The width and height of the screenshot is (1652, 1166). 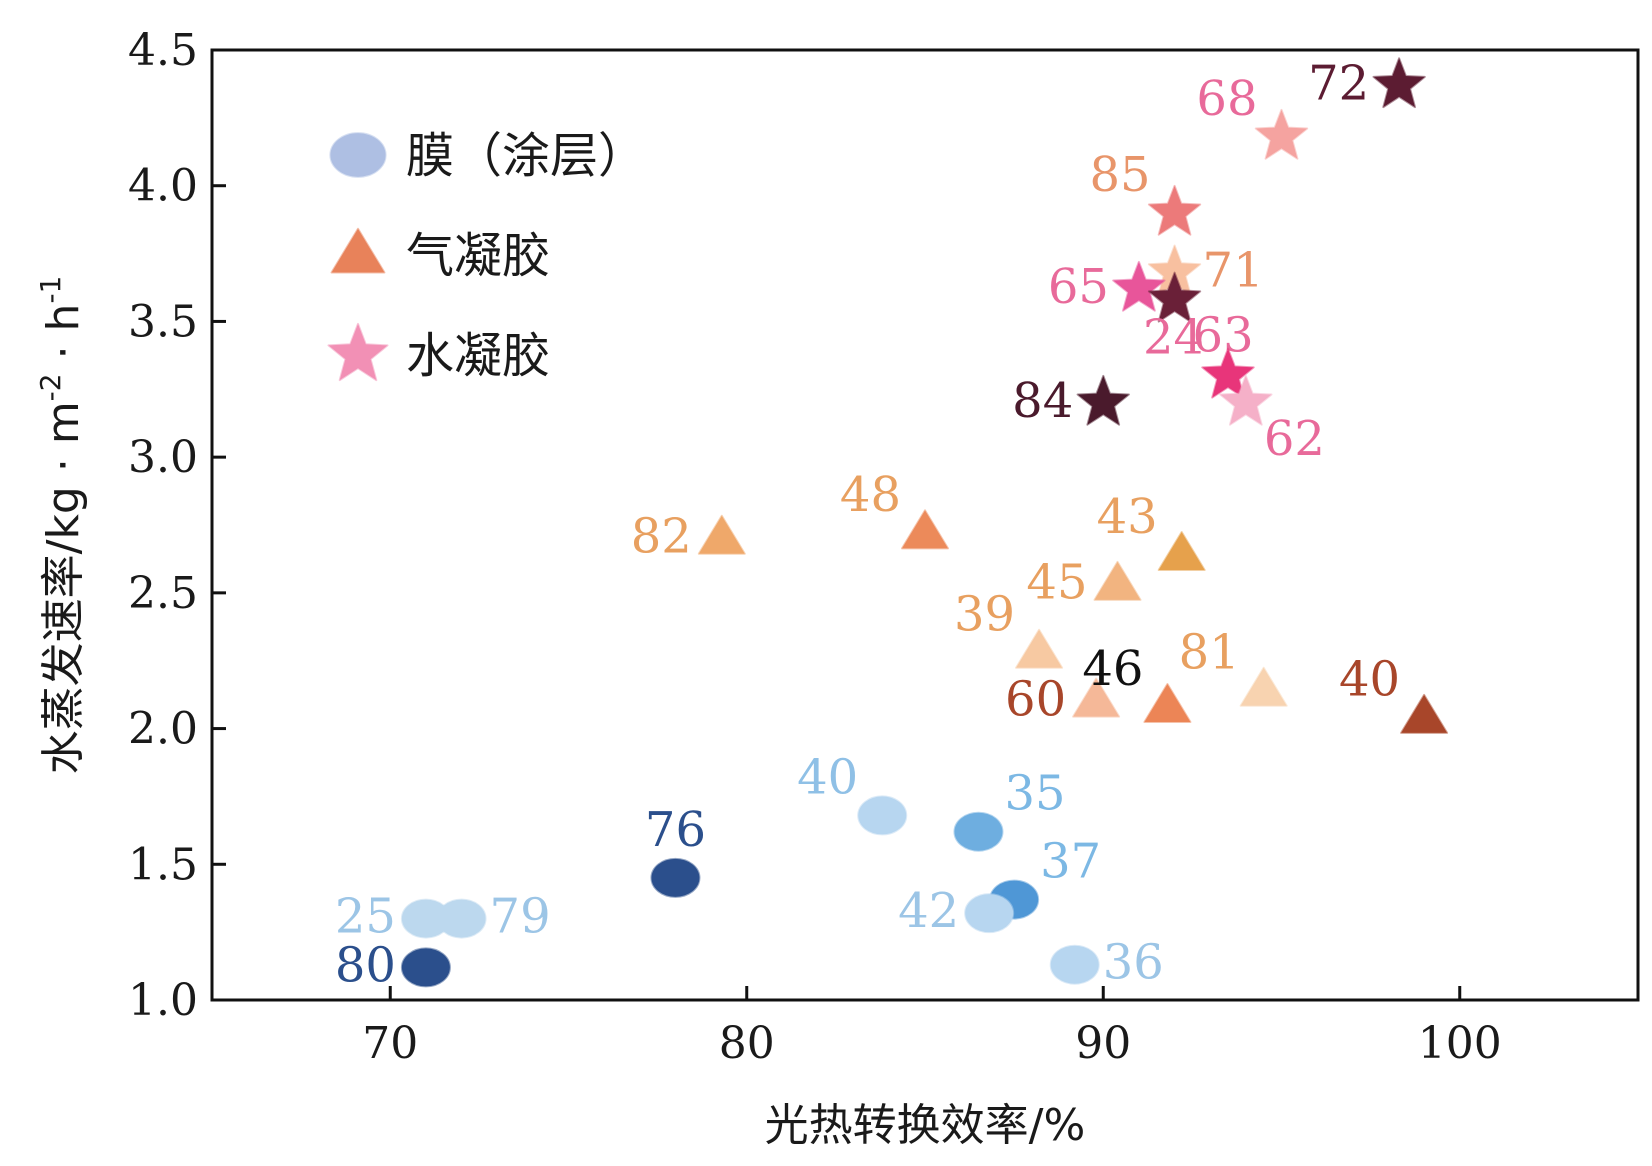 I want to click on point-label: 45, so click(x=1056, y=583).